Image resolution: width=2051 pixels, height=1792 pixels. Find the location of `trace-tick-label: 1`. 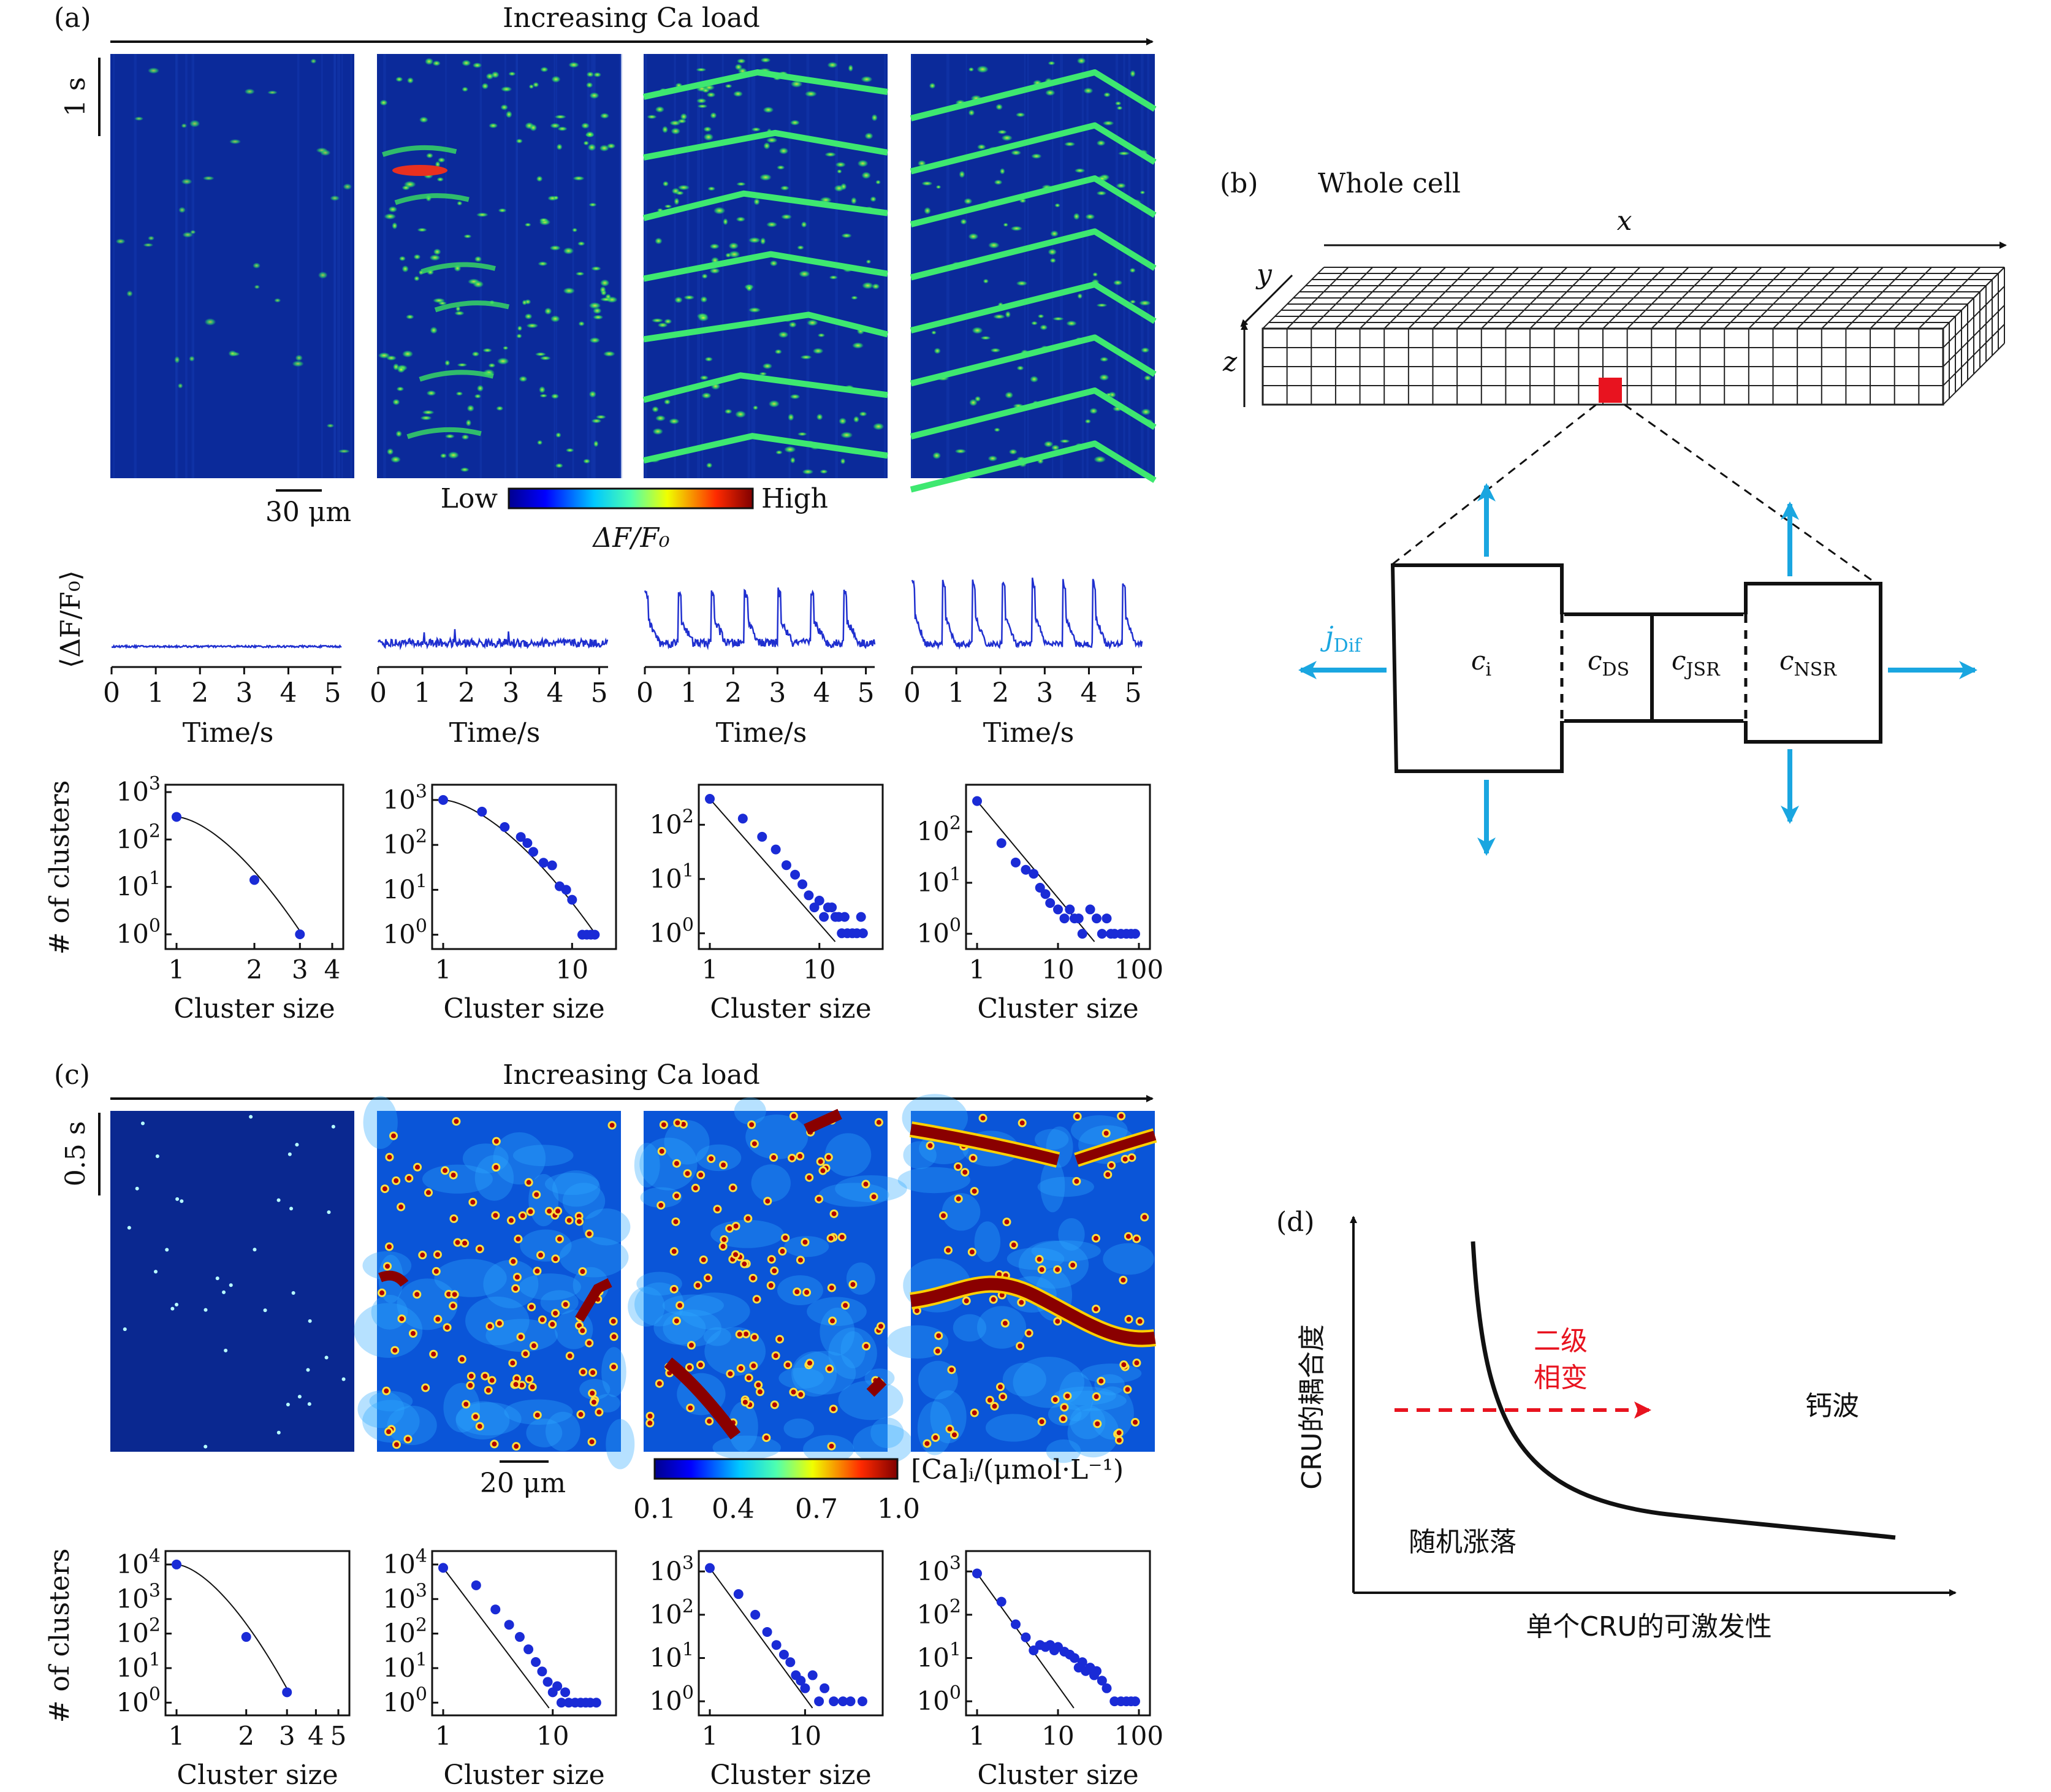

trace-tick-label: 1 is located at coordinates (689, 693).